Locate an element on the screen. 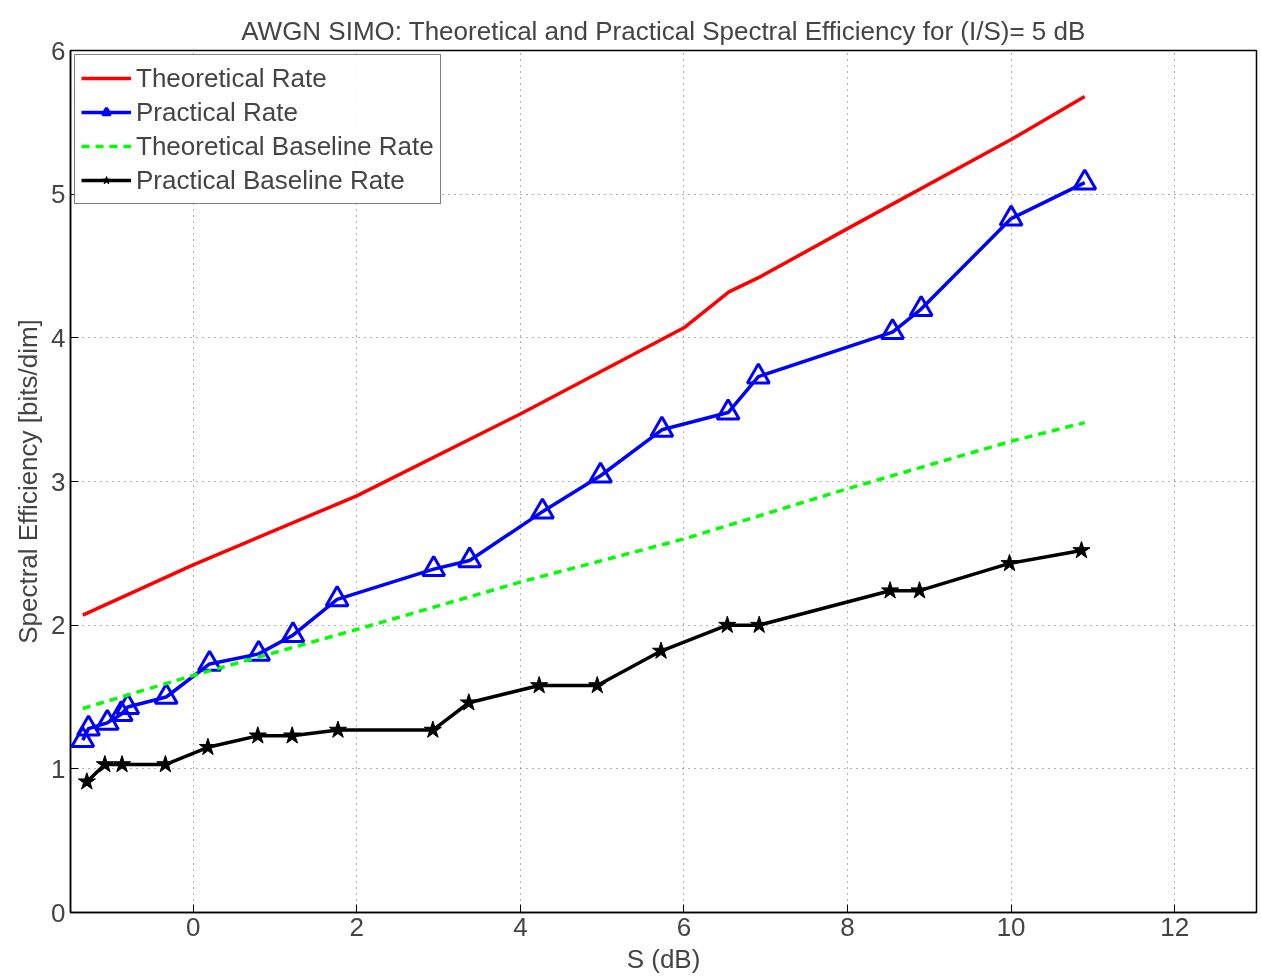 This screenshot has height=976, width=1261. y-tick-label: 2 is located at coordinates (58, 625).